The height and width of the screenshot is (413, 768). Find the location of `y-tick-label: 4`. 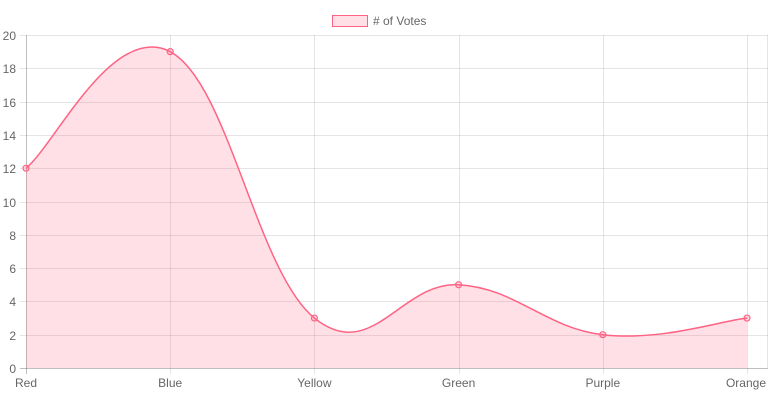

y-tick-label: 4 is located at coordinates (12, 301).